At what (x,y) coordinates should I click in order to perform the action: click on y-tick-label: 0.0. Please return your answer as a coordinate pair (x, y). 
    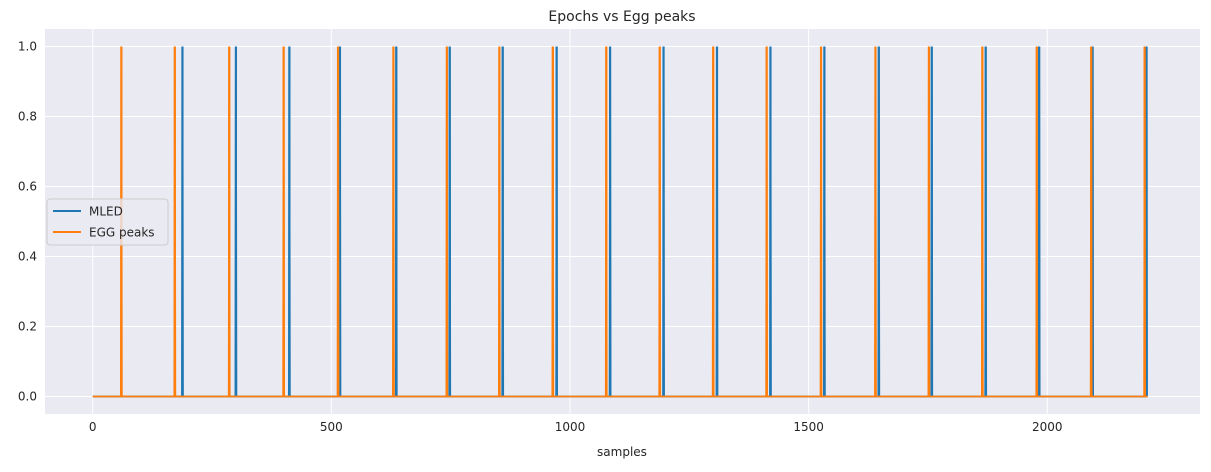
    Looking at the image, I should click on (27, 397).